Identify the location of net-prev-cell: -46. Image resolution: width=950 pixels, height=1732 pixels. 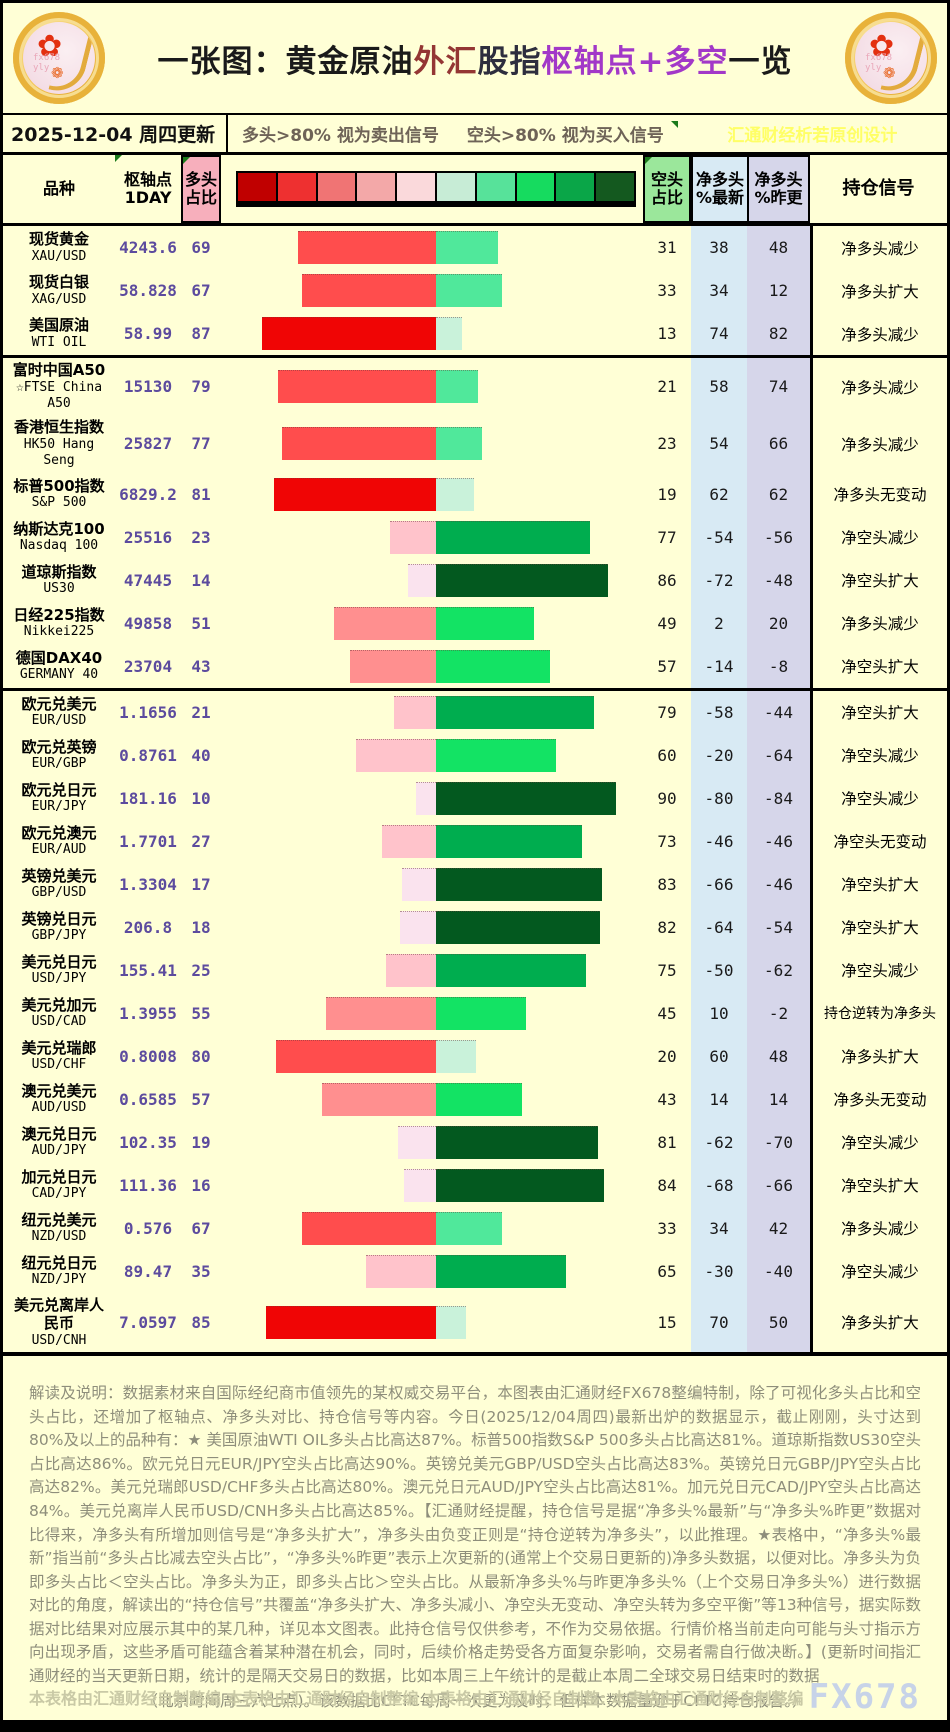
(778, 841).